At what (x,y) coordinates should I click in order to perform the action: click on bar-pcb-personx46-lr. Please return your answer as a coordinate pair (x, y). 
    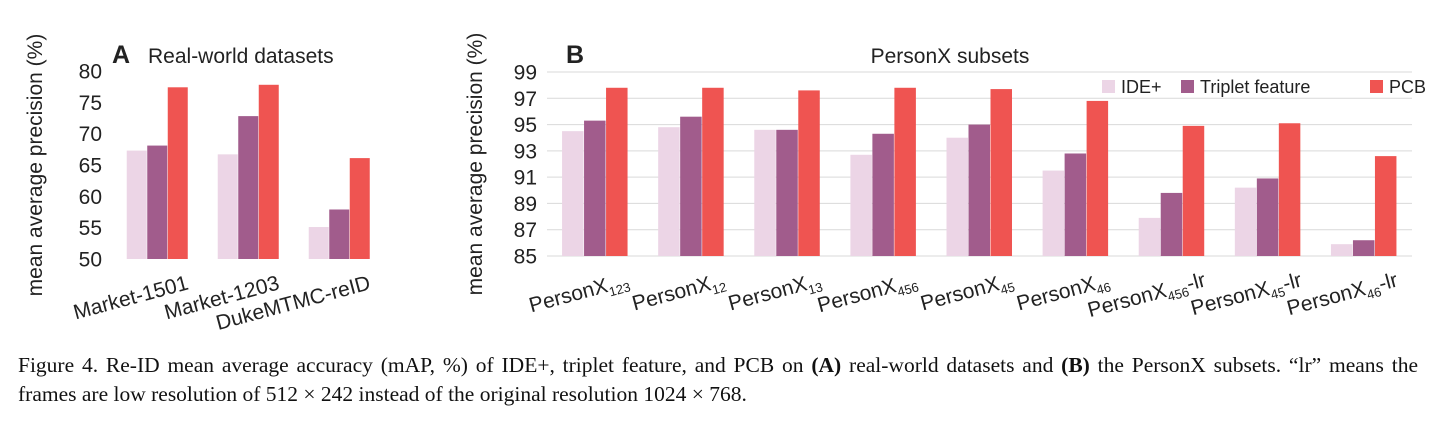
    Looking at the image, I should click on (1385, 206).